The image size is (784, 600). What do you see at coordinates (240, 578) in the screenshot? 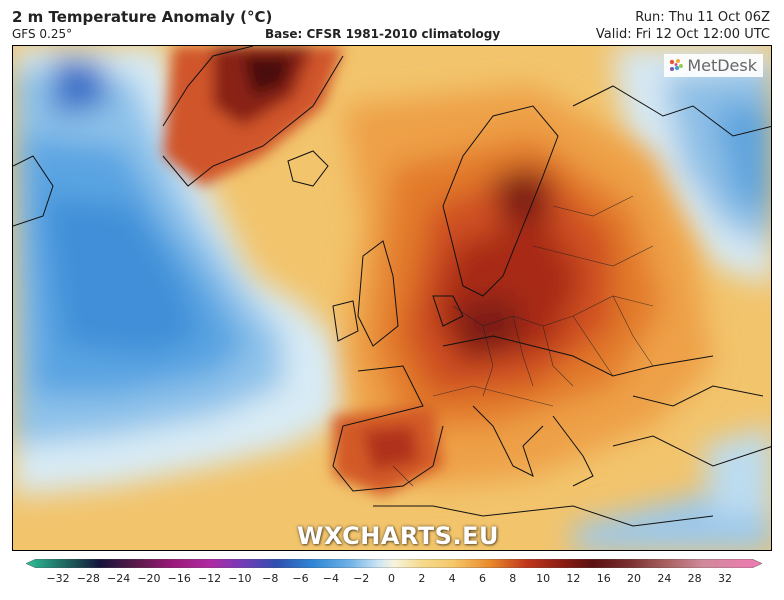
I see `legend-tick-label: −10` at bounding box center [240, 578].